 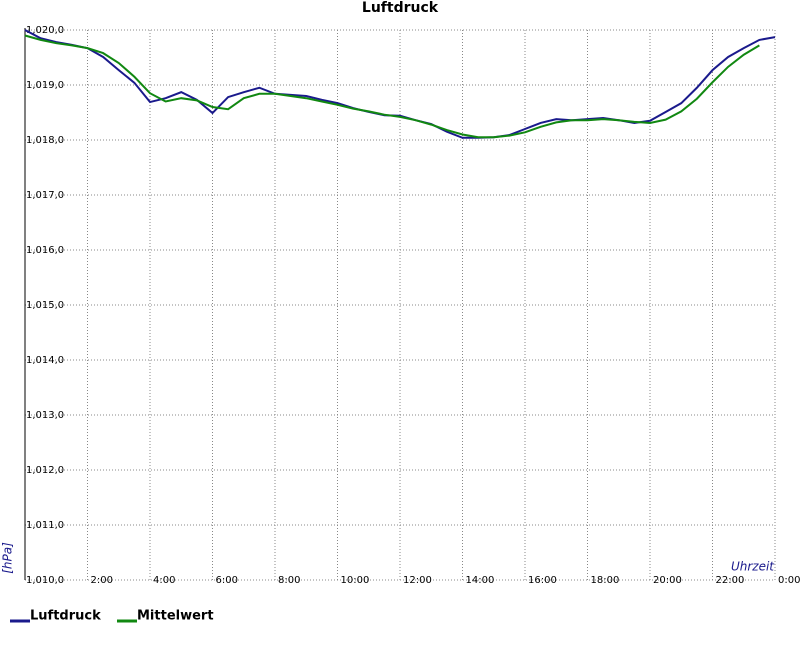 I want to click on y-tick-label: 1,019,0, so click(x=45, y=85).